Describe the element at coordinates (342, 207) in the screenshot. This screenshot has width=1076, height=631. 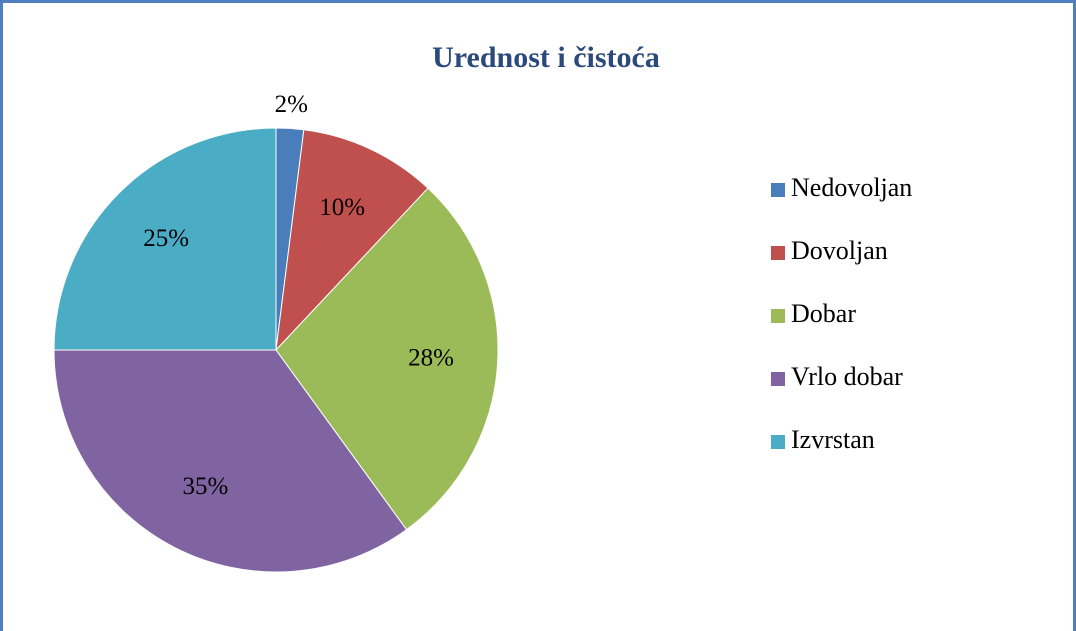
I see `data-label: 10%` at that location.